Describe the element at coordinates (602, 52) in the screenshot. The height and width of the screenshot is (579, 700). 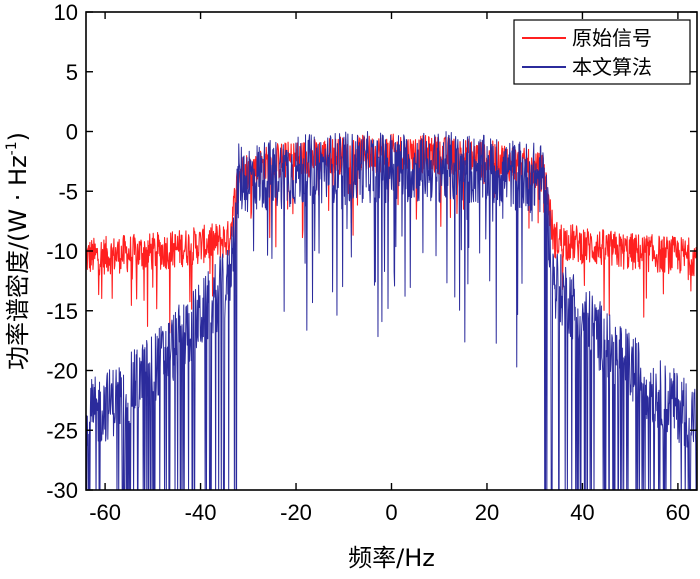
I see `legend-box` at that location.